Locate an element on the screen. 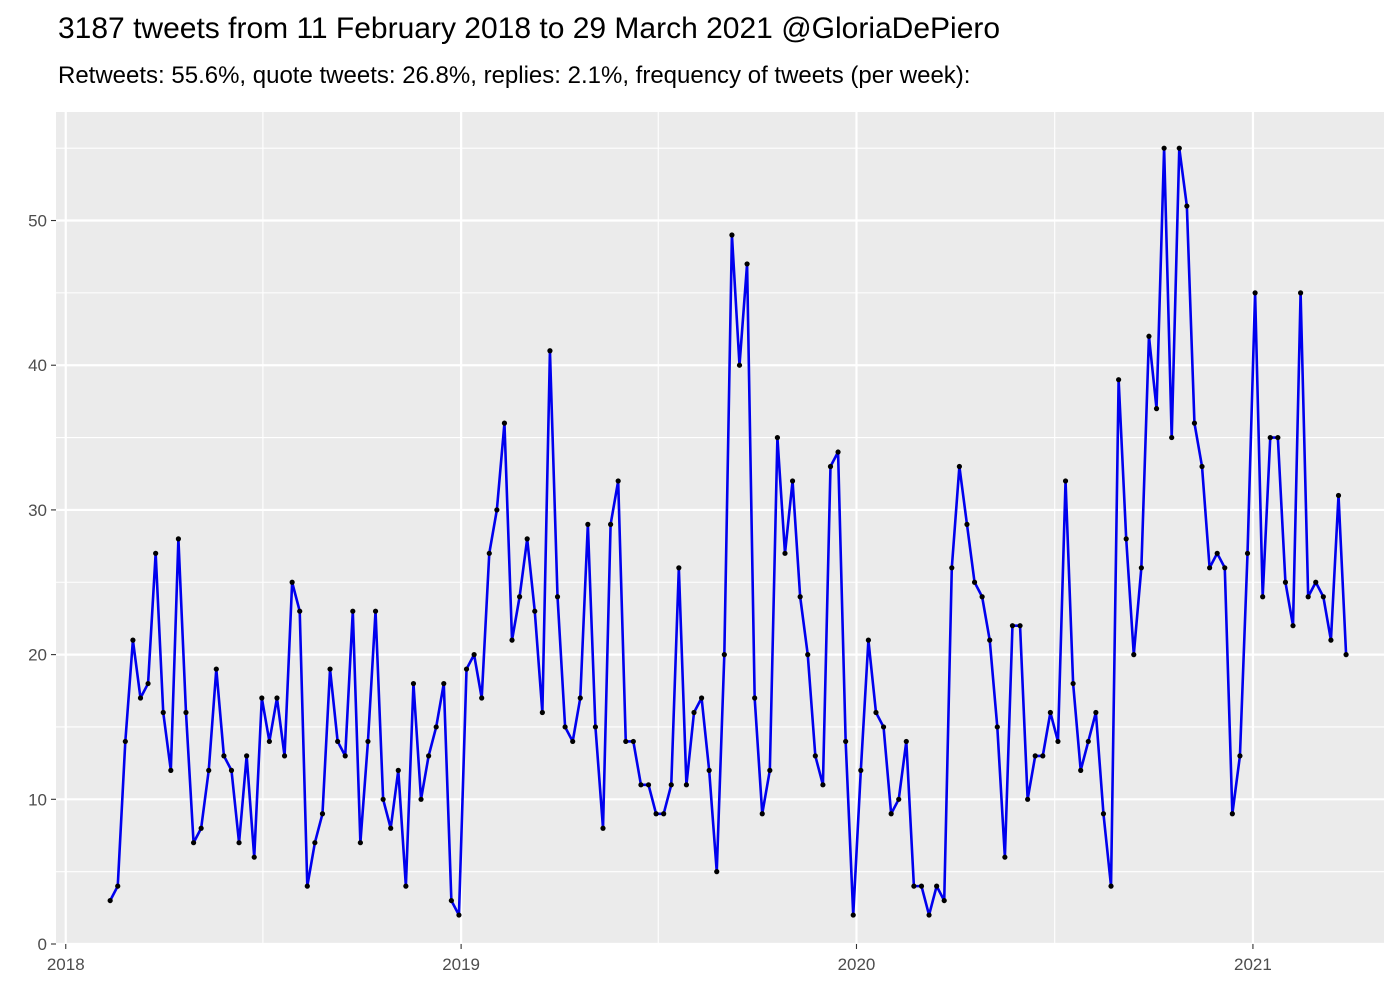 Image resolution: width=1400 pixels, height=1000 pixels. y-tick-label: 30 is located at coordinates (37, 510).